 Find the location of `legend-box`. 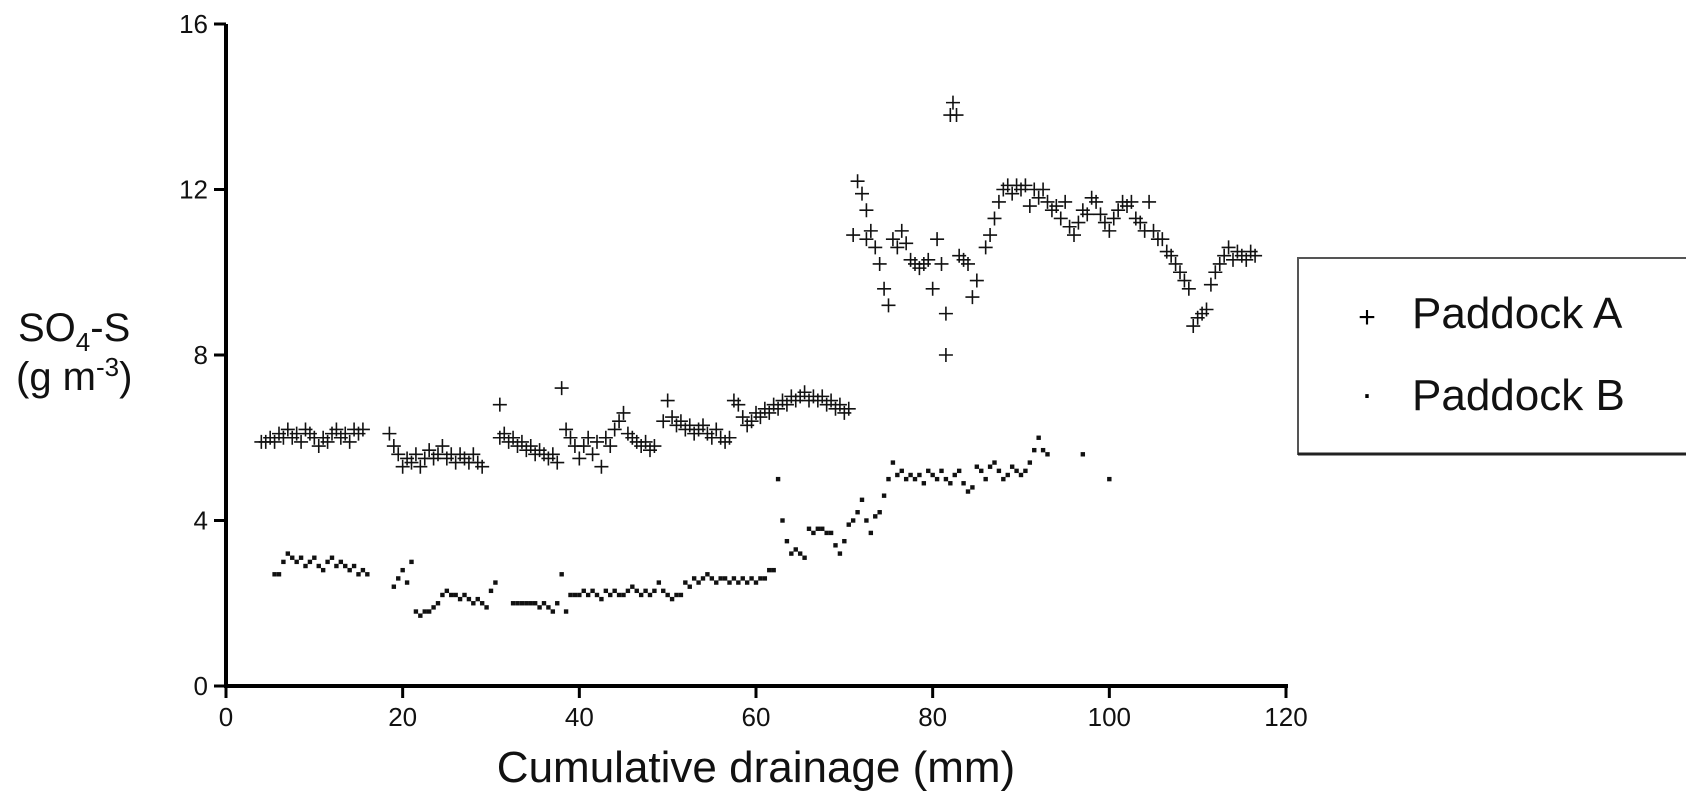

legend-box is located at coordinates (1491, 356).